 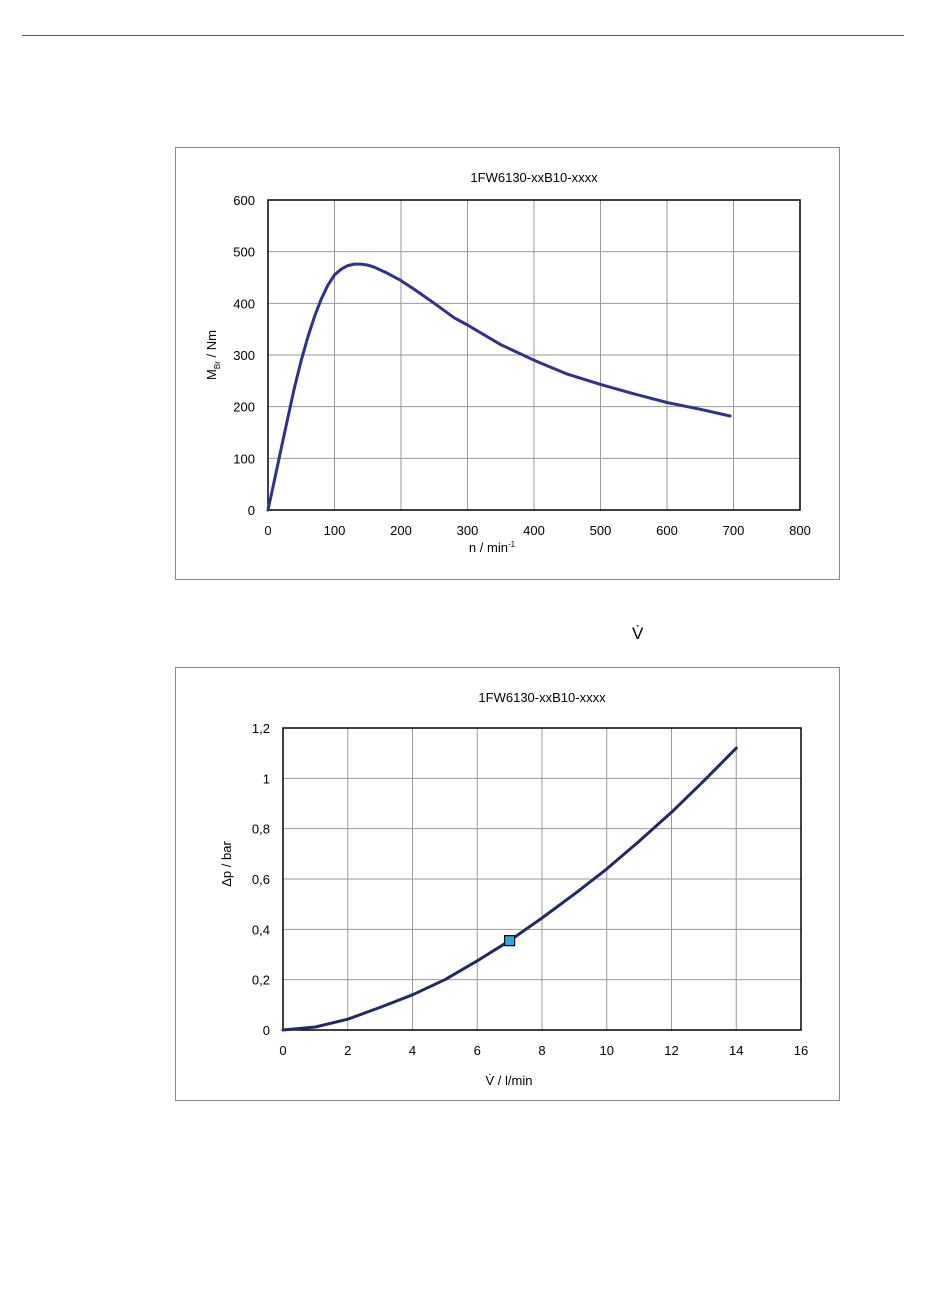 What do you see at coordinates (488, 547) in the screenshot?
I see `x-axis-label-main: n / min` at bounding box center [488, 547].